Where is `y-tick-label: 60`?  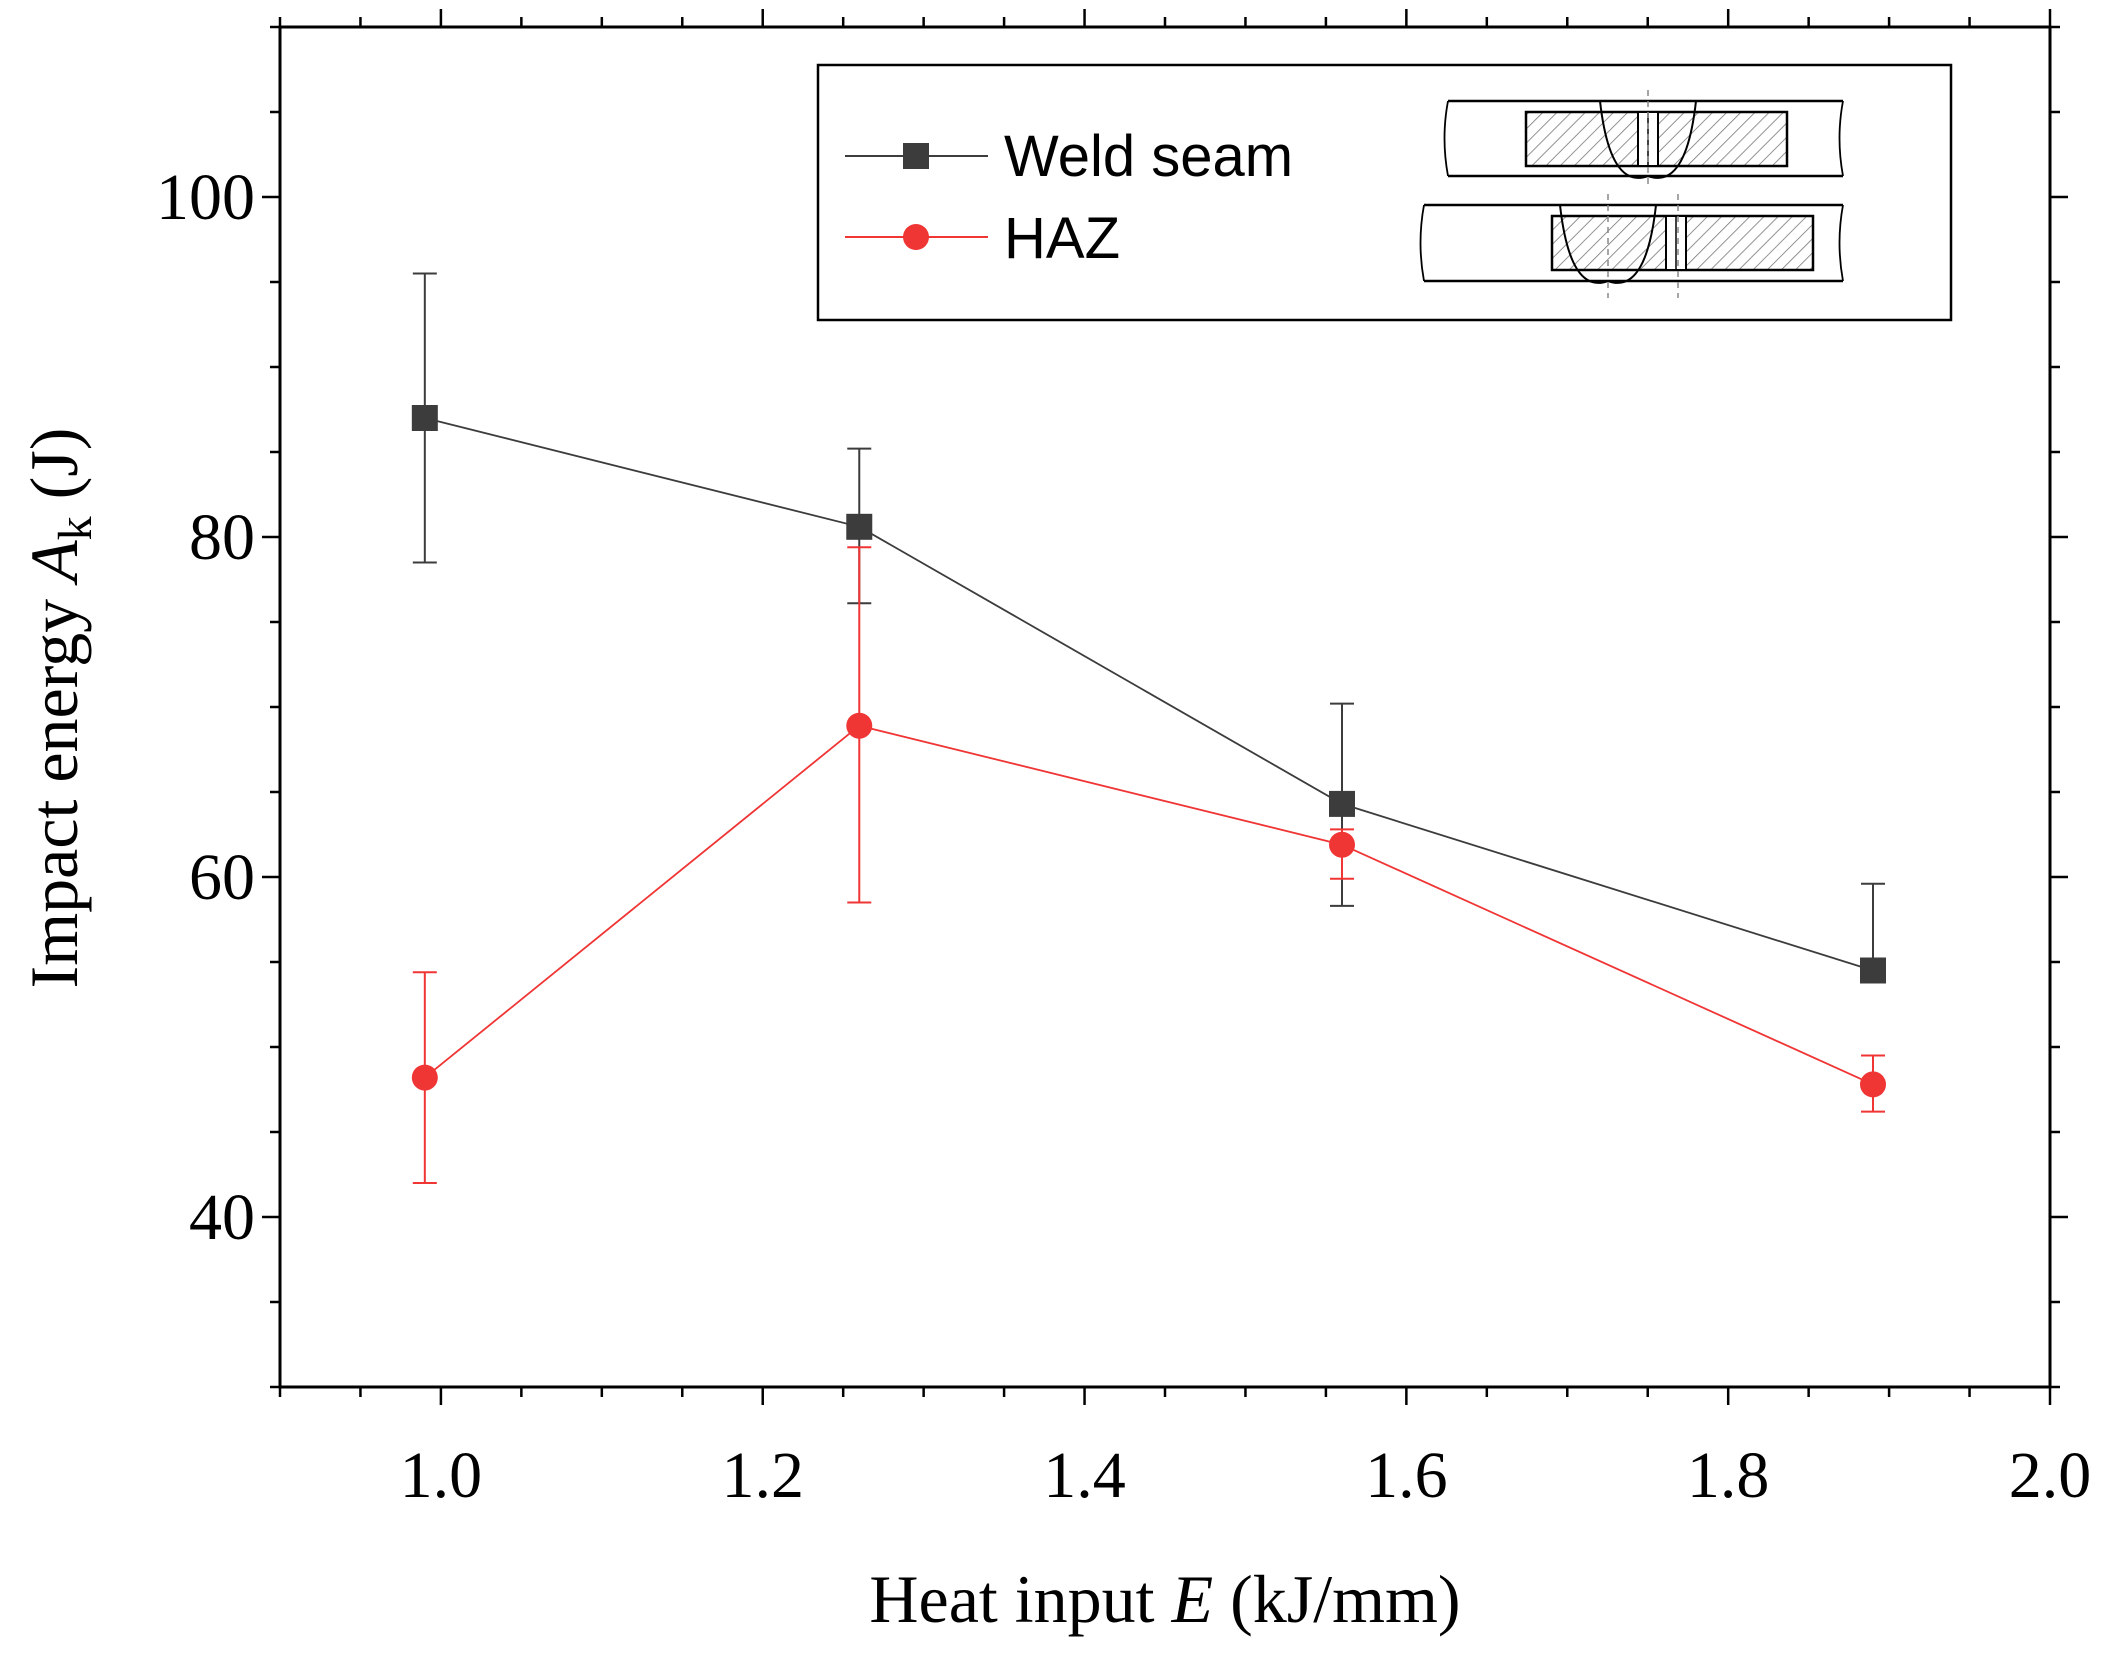
y-tick-label: 60 is located at coordinates (222, 877).